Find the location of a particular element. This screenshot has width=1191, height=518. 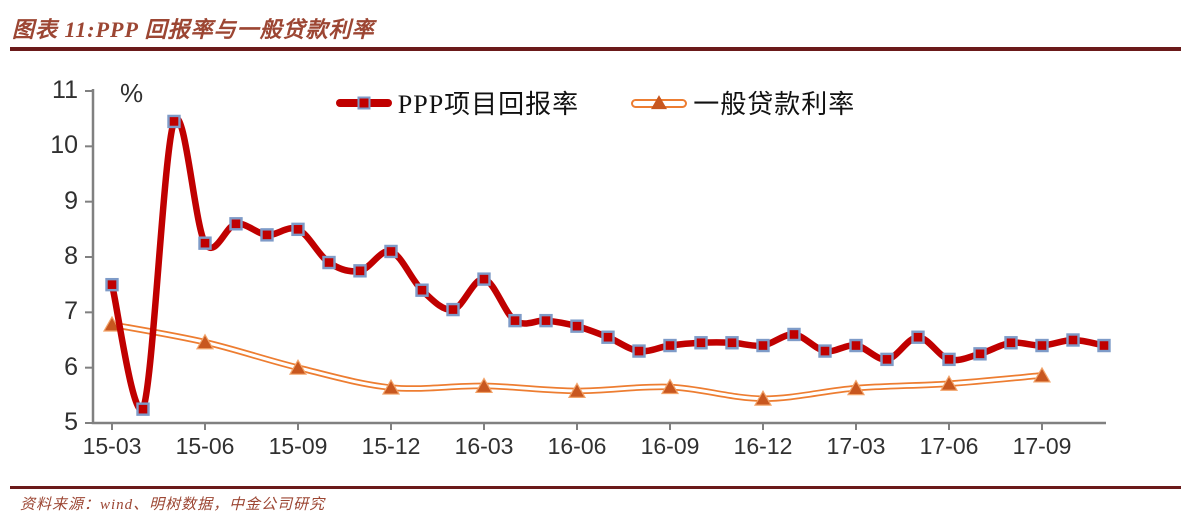

loan-line-sample-icon is located at coordinates (659, 103).